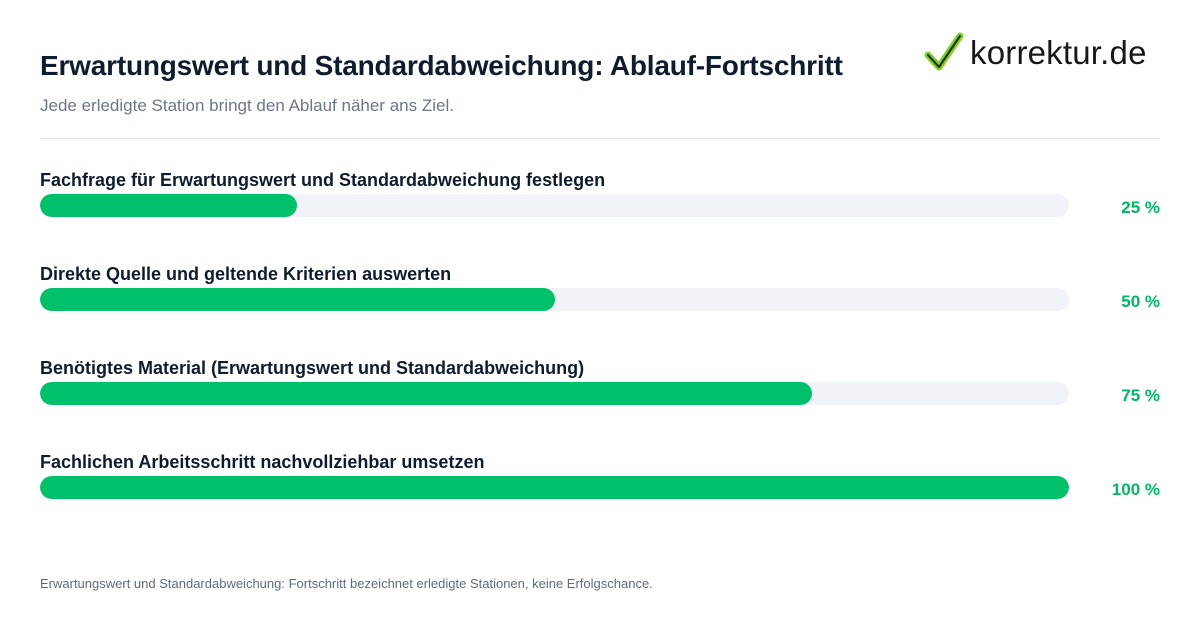 The width and height of the screenshot is (1200, 630). Describe the element at coordinates (1135, 489) in the screenshot. I see `progress-value-label: 100 %` at that location.